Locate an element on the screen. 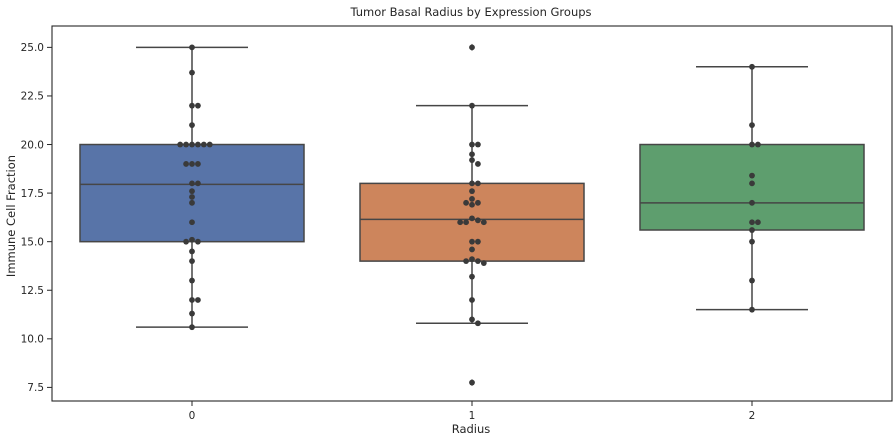 This screenshot has height=442, width=896. y-tick-label: 20.0 is located at coordinates (32, 145).